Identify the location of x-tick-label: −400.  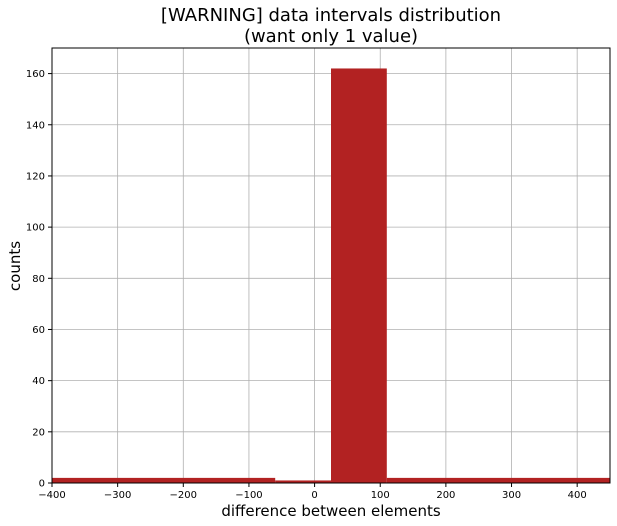
(51, 495).